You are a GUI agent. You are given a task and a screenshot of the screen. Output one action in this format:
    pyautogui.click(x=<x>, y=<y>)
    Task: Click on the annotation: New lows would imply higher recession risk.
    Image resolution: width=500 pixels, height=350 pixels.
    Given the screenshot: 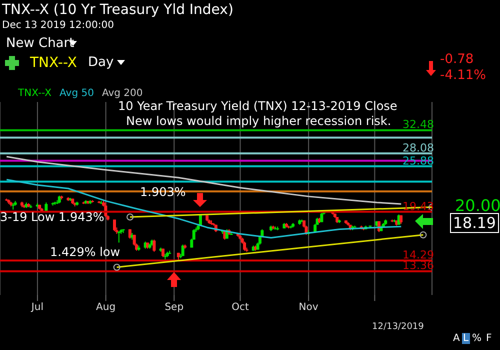 What is the action you would take?
    pyautogui.click(x=259, y=121)
    